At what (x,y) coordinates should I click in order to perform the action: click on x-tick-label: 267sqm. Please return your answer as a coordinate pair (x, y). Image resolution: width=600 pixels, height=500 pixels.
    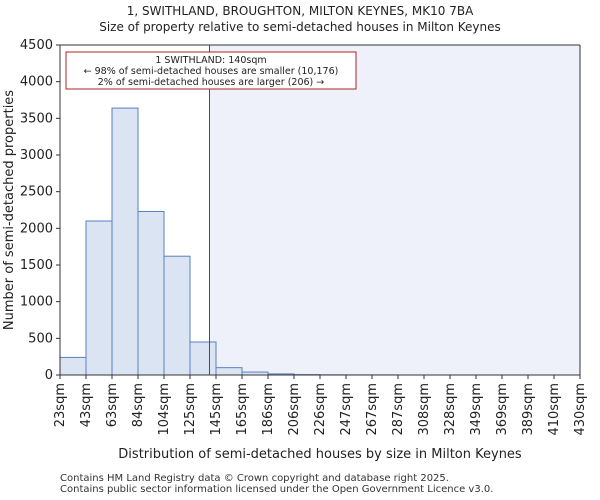
    Looking at the image, I should click on (372, 409).